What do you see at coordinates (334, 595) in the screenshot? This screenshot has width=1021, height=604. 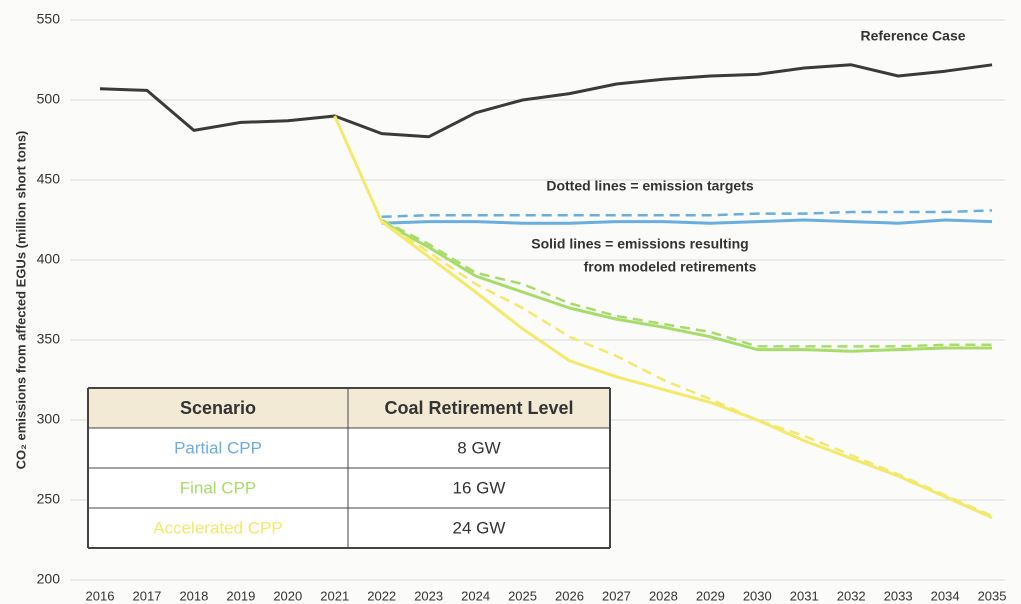 I see `x-tick-label: 2021` at bounding box center [334, 595].